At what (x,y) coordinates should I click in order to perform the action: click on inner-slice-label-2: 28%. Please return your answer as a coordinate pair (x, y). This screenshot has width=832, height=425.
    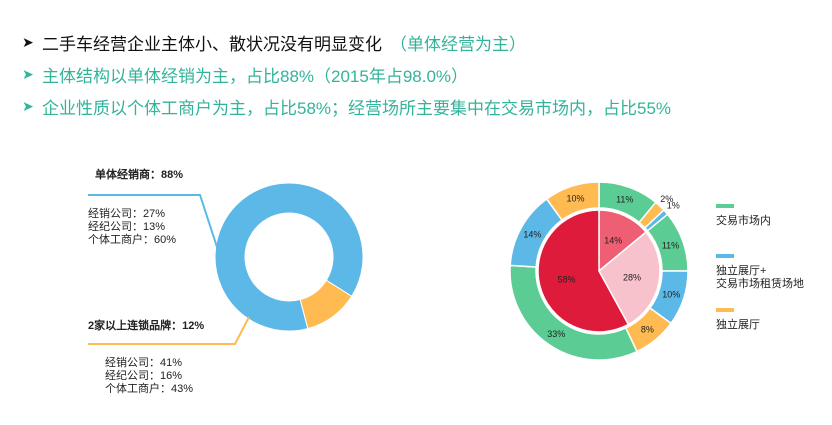
    Looking at the image, I should click on (632, 277).